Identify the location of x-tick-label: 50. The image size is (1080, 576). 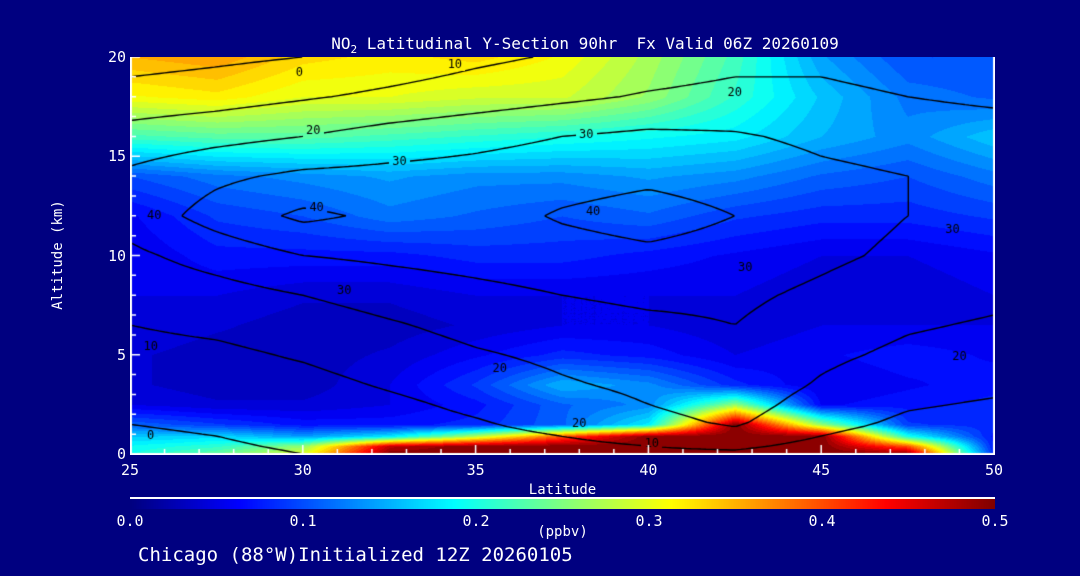
(994, 470).